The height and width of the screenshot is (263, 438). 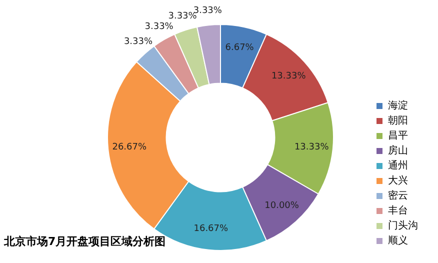 What do you see at coordinates (85, 241) in the screenshot?
I see `text: 北京市场7月开盘项目区域分析图` at bounding box center [85, 241].